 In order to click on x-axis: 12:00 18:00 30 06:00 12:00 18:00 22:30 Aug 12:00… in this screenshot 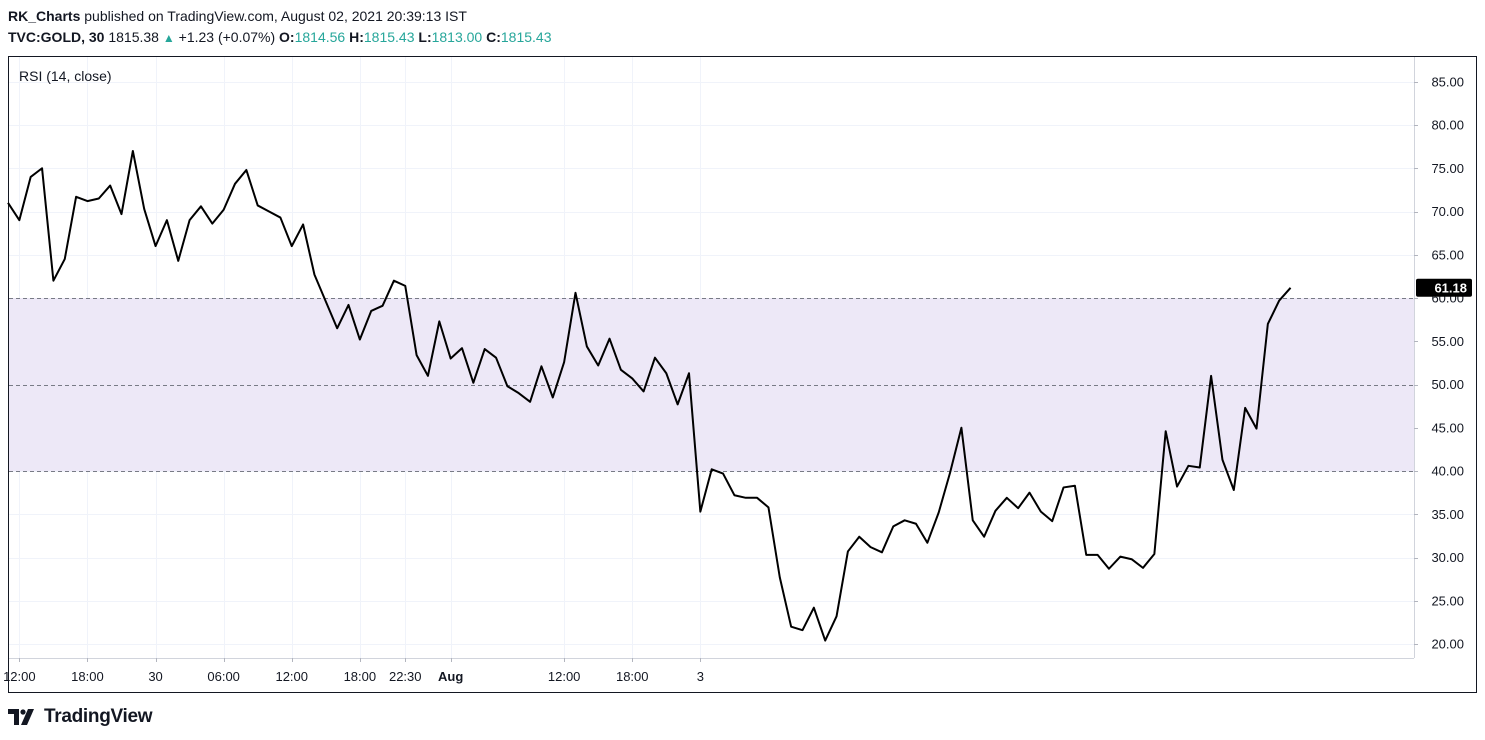, I will do `click(353, 671)`.